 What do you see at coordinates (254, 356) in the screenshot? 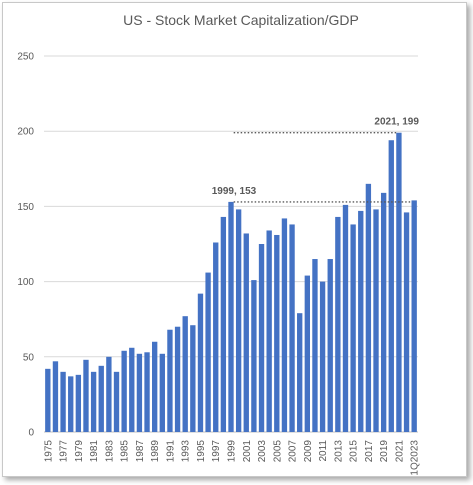
I see `bar-2002` at bounding box center [254, 356].